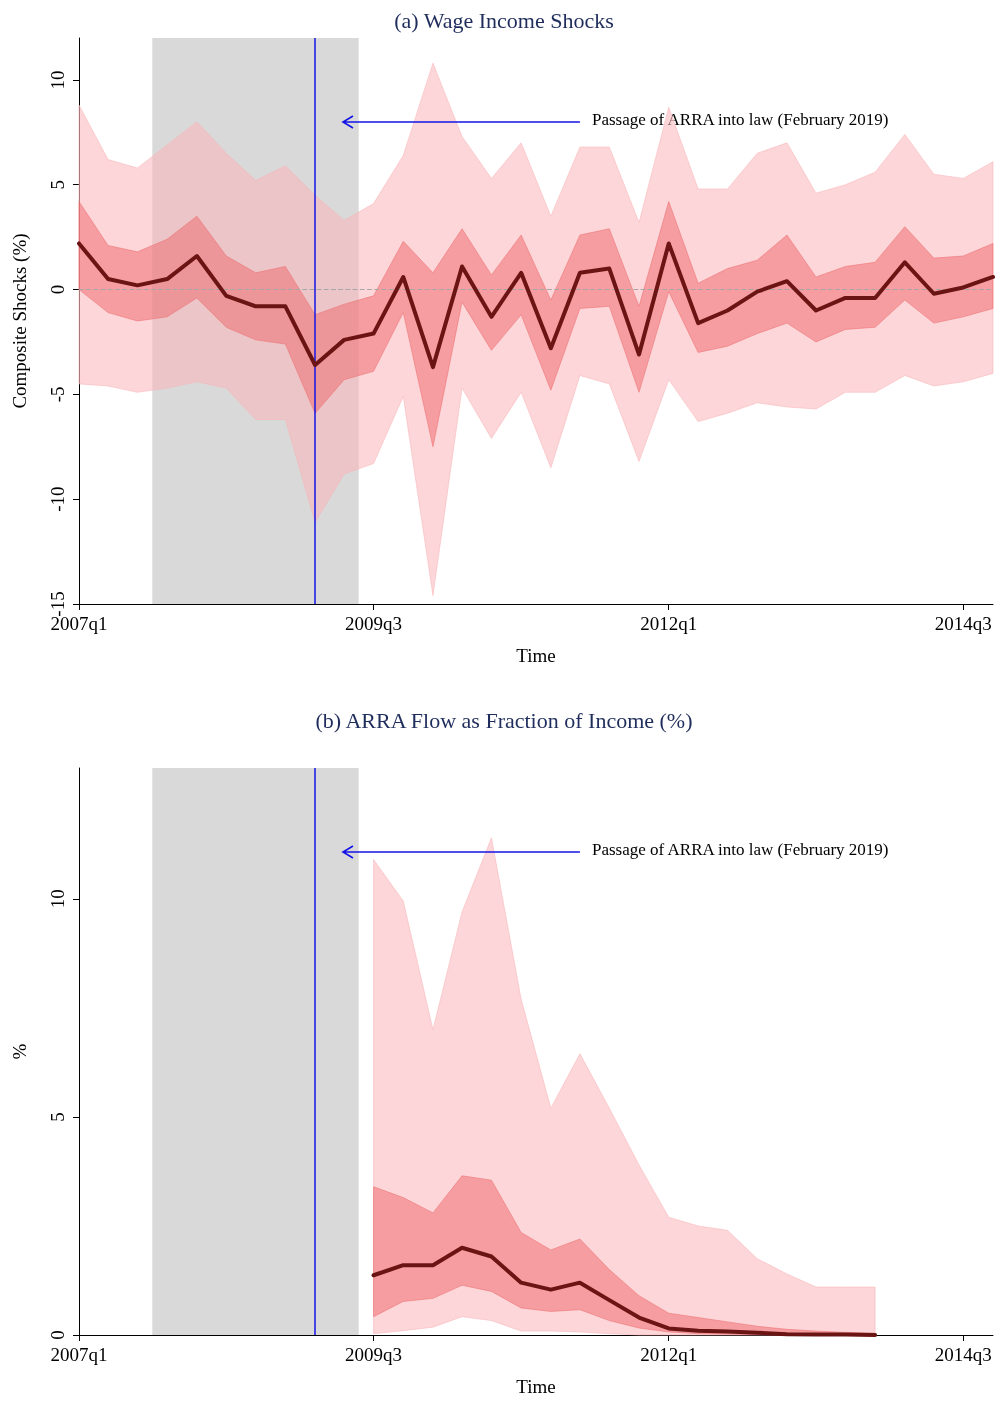  What do you see at coordinates (57, 604) in the screenshot?
I see `y-tick-label: -15` at bounding box center [57, 604].